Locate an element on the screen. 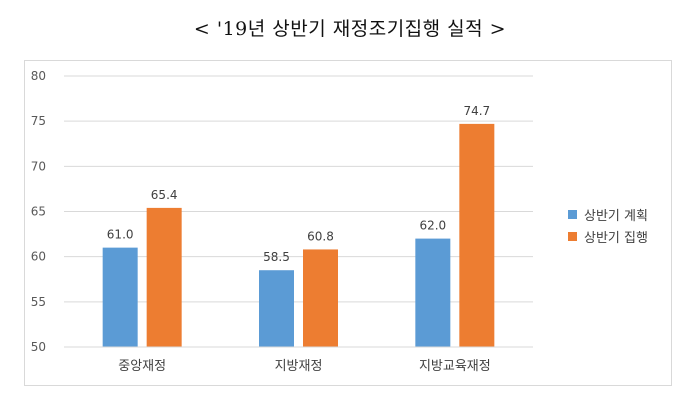 This screenshot has width=700, height=420. x-tick-label-0: 중앙재정 is located at coordinates (142, 366).